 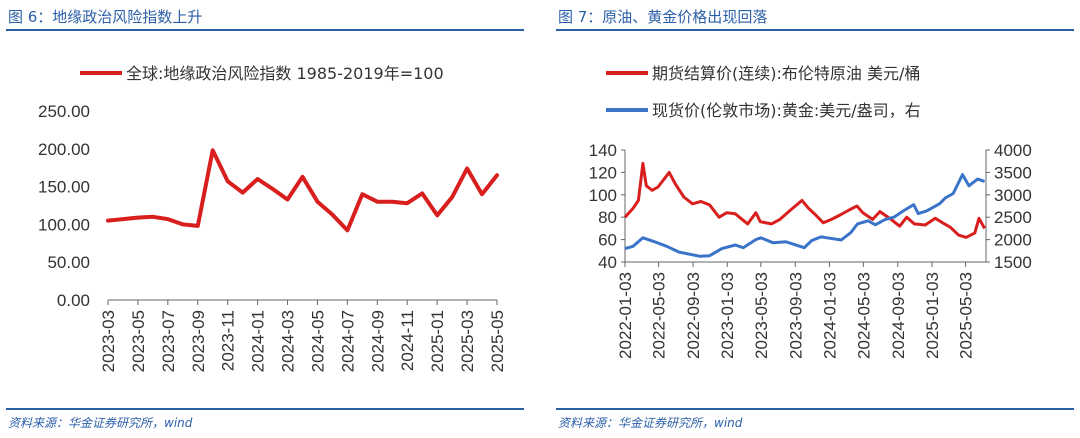 I want to click on legend-label: 全球:地缘政治风险指数 1985-2019年=100, so click(x=285, y=73).